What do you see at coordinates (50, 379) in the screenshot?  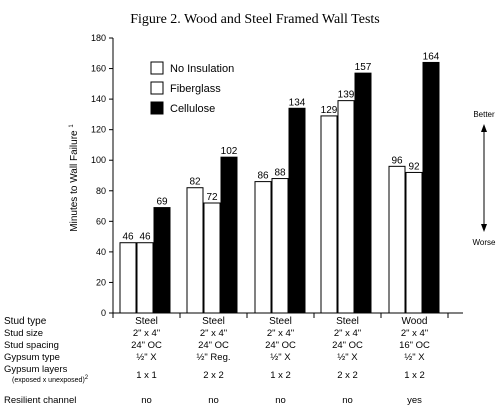 I see `table-row-sublabel: (exposed x unexposed)2` at bounding box center [50, 379].